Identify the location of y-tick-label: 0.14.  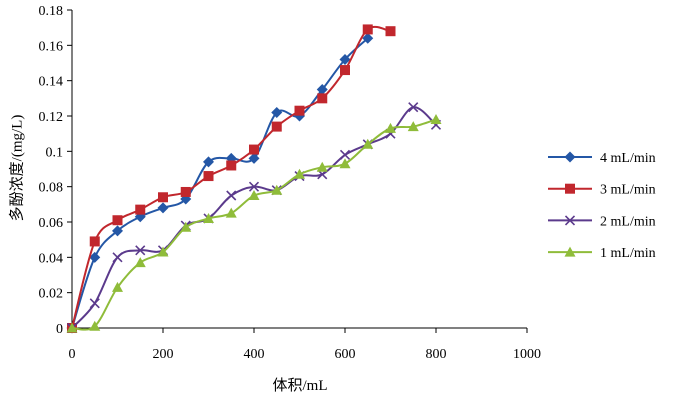
(51, 82).